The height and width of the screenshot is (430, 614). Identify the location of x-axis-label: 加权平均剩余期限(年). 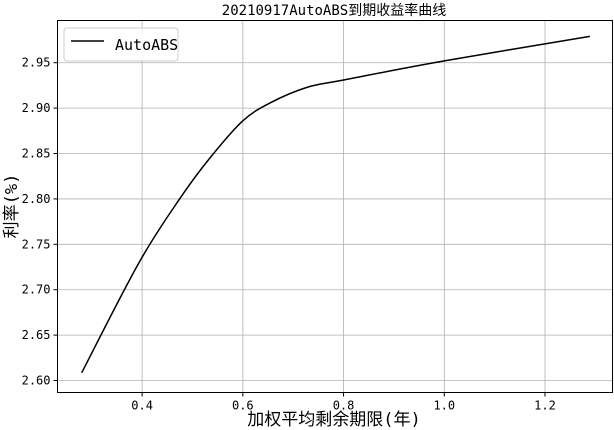
(333, 420).